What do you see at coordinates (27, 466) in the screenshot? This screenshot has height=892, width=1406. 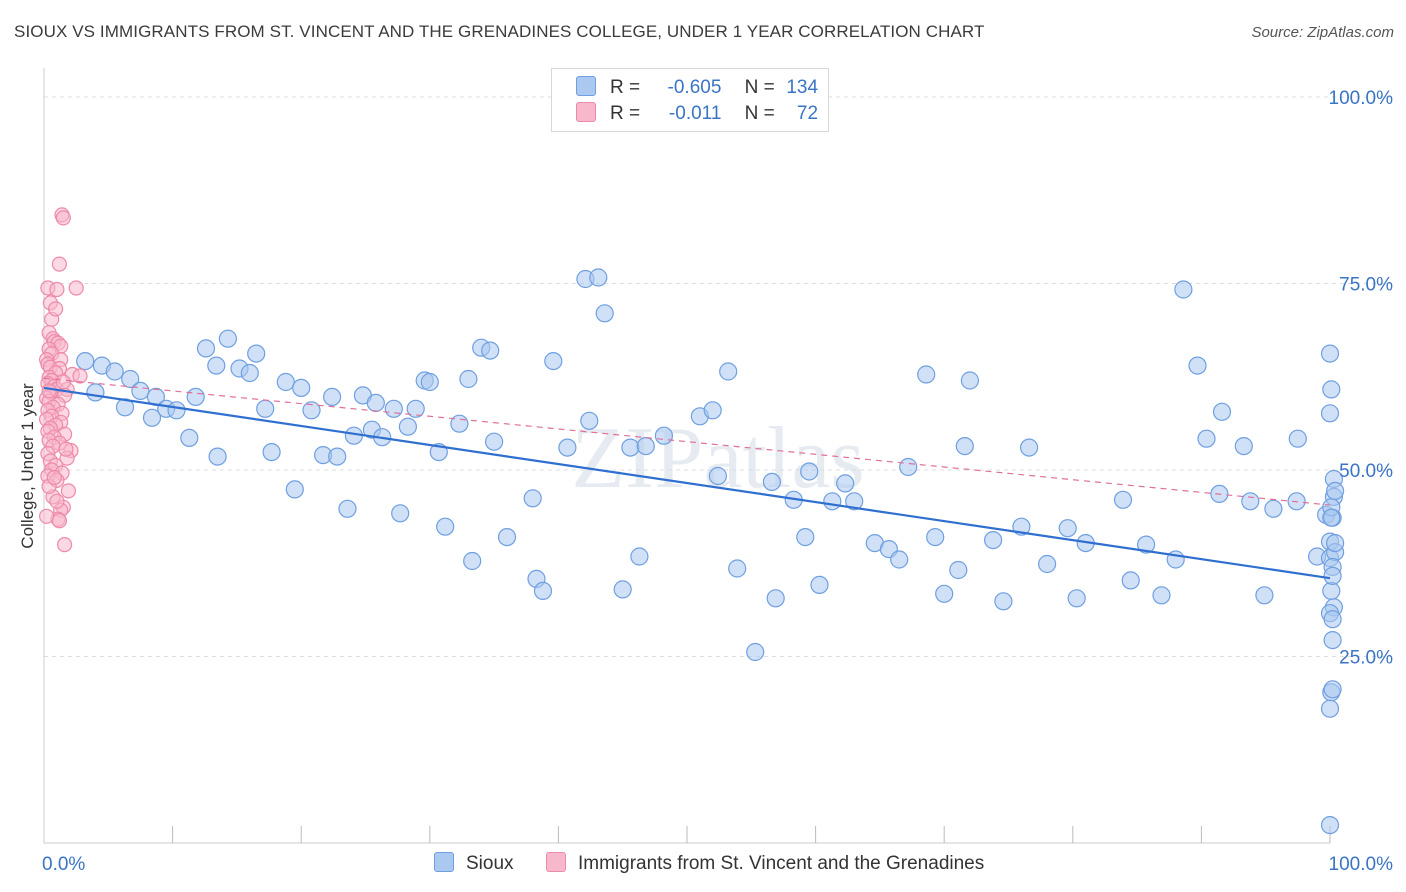 I see `y-axis-label: College, Under 1 year` at bounding box center [27, 466].